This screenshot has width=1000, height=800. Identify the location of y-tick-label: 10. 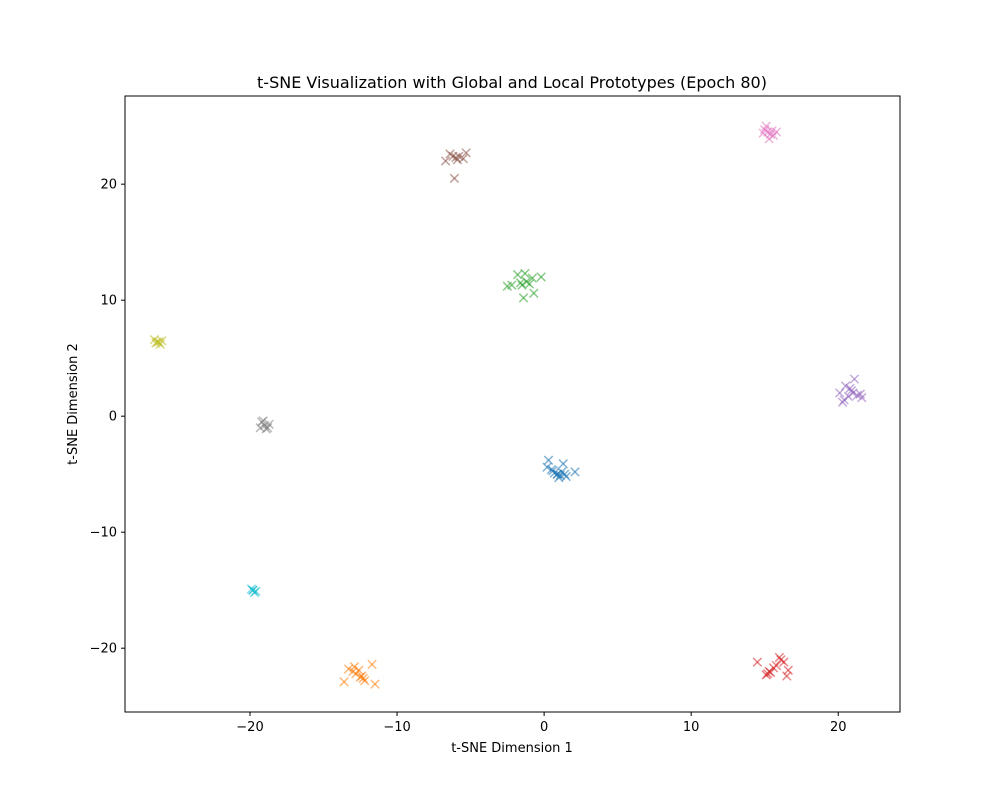
(108, 301).